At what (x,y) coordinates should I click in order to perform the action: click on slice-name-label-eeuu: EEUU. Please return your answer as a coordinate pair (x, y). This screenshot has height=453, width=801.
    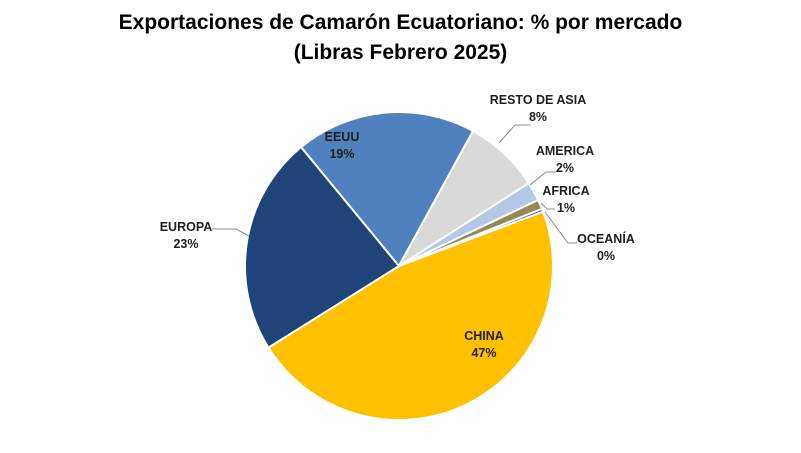
    Looking at the image, I should click on (342, 137).